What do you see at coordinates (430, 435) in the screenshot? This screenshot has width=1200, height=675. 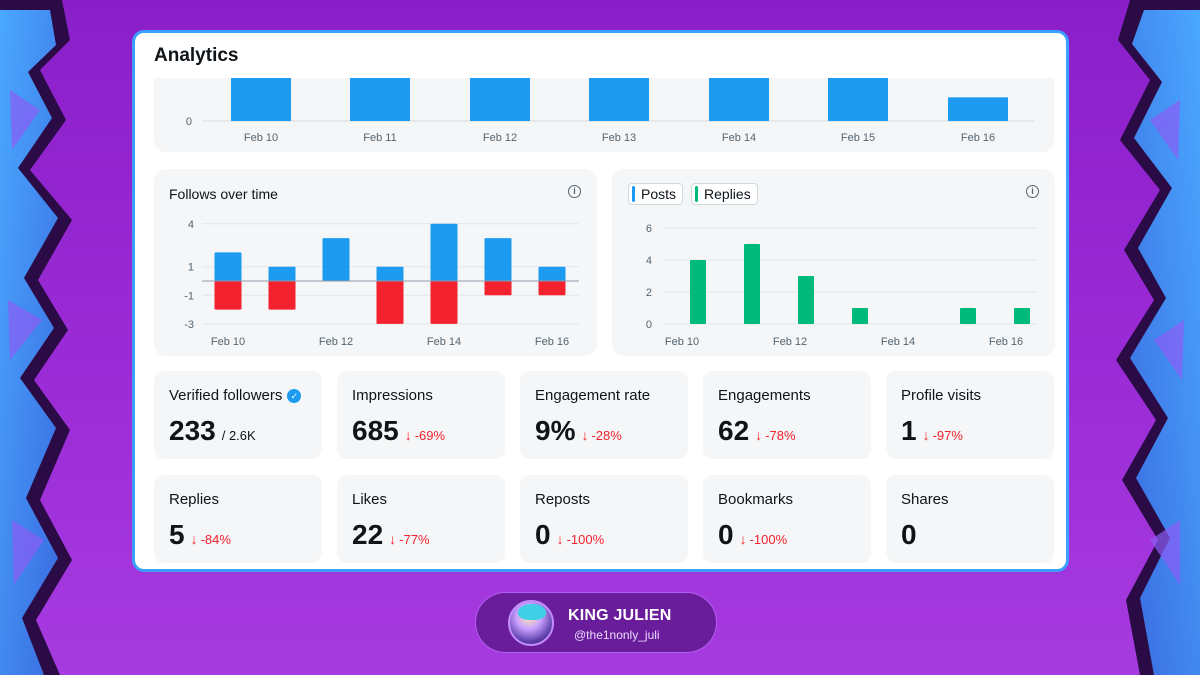 I see `stat-change-value: -69%` at bounding box center [430, 435].